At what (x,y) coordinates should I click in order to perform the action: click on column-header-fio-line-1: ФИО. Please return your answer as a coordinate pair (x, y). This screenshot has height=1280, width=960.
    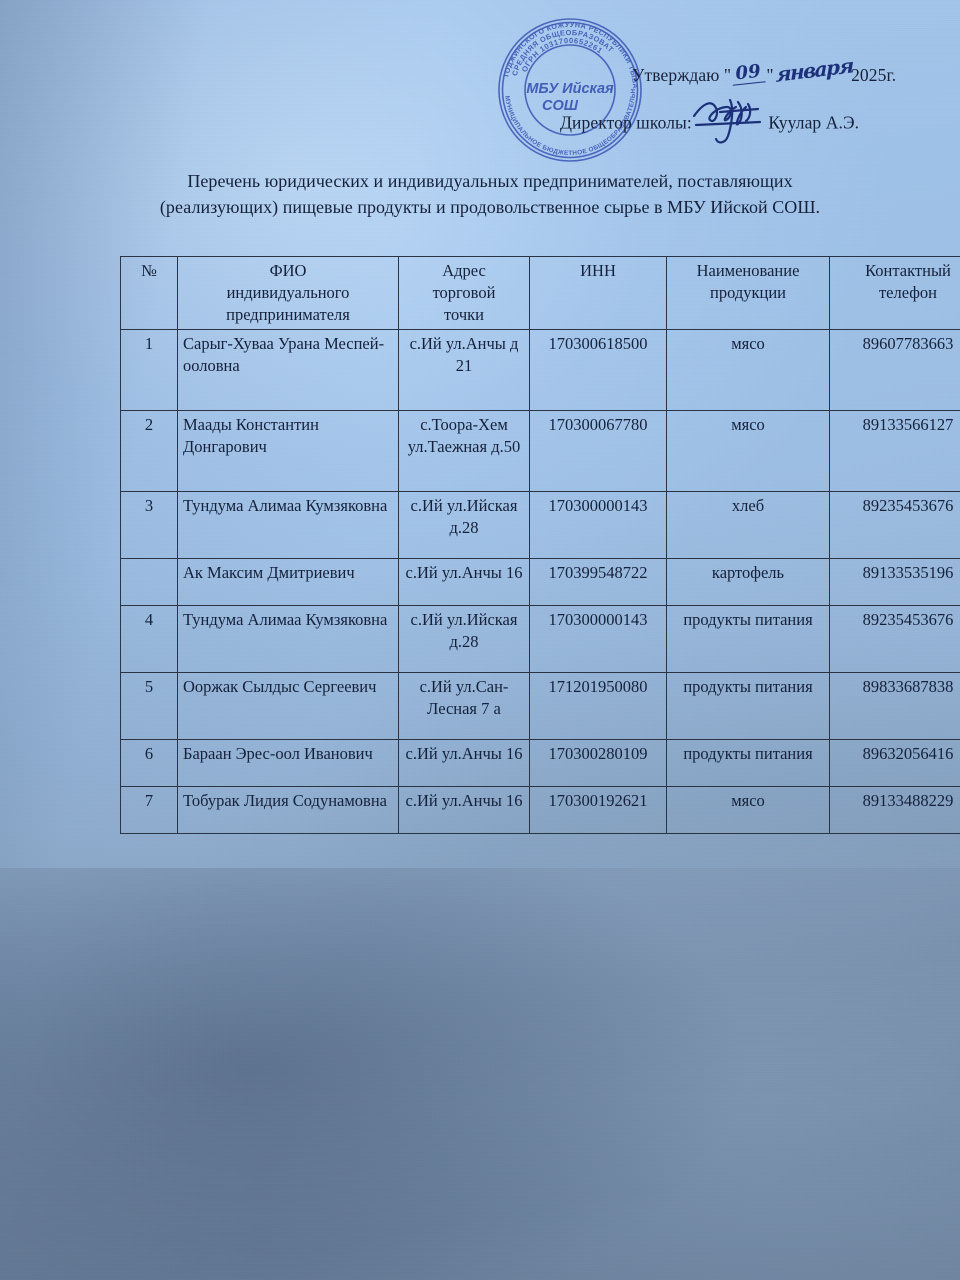
    Looking at the image, I should click on (288, 270).